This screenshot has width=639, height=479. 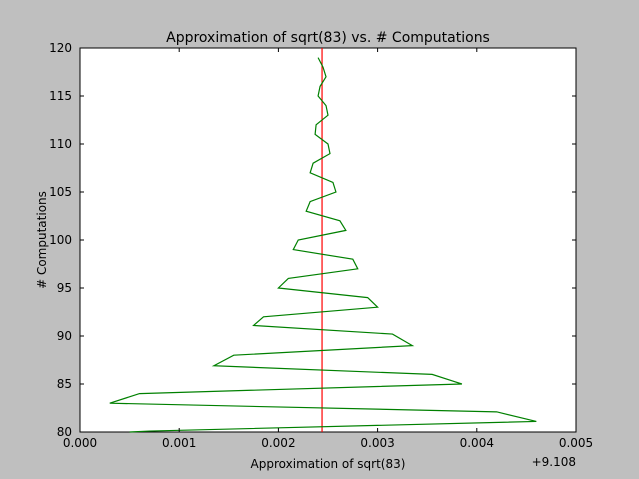 I want to click on x-tick-label: 0.003, so click(x=377, y=443).